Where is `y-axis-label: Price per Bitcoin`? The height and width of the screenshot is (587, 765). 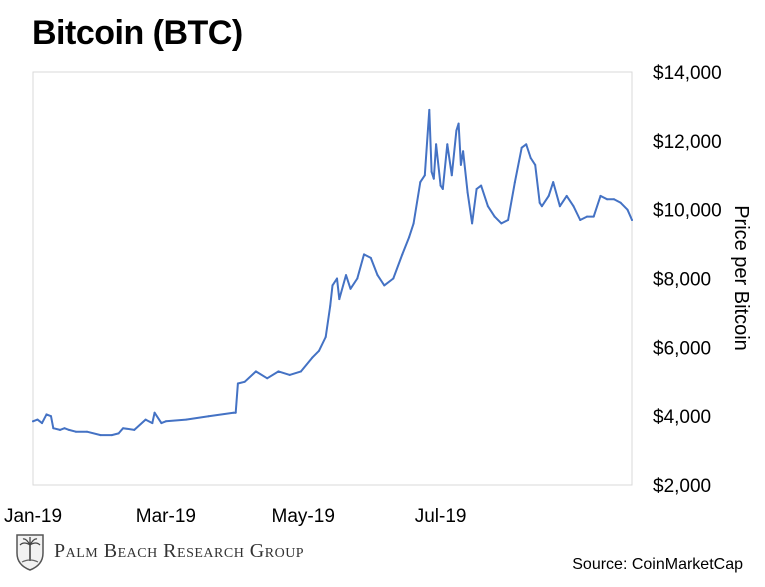 y-axis-label: Price per Bitcoin is located at coordinates (741, 278).